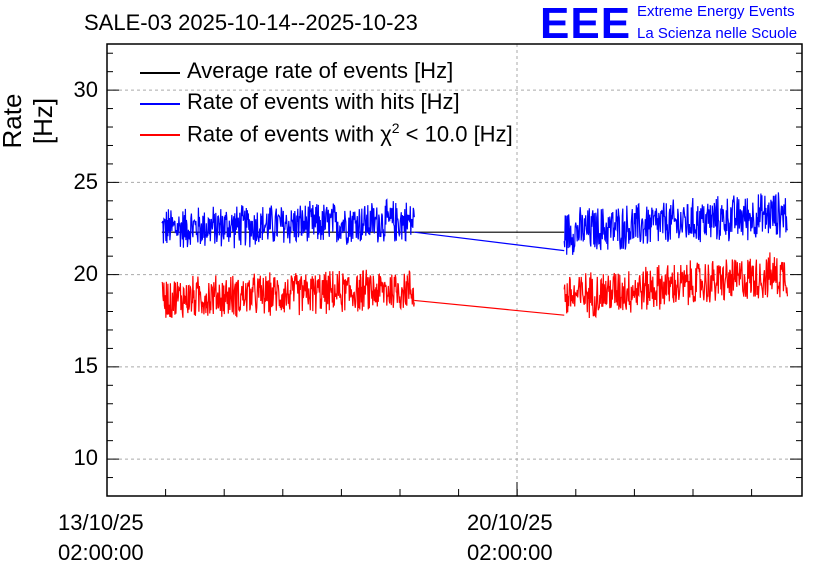  I want to click on y-tick-label-15: 15, so click(85, 365).